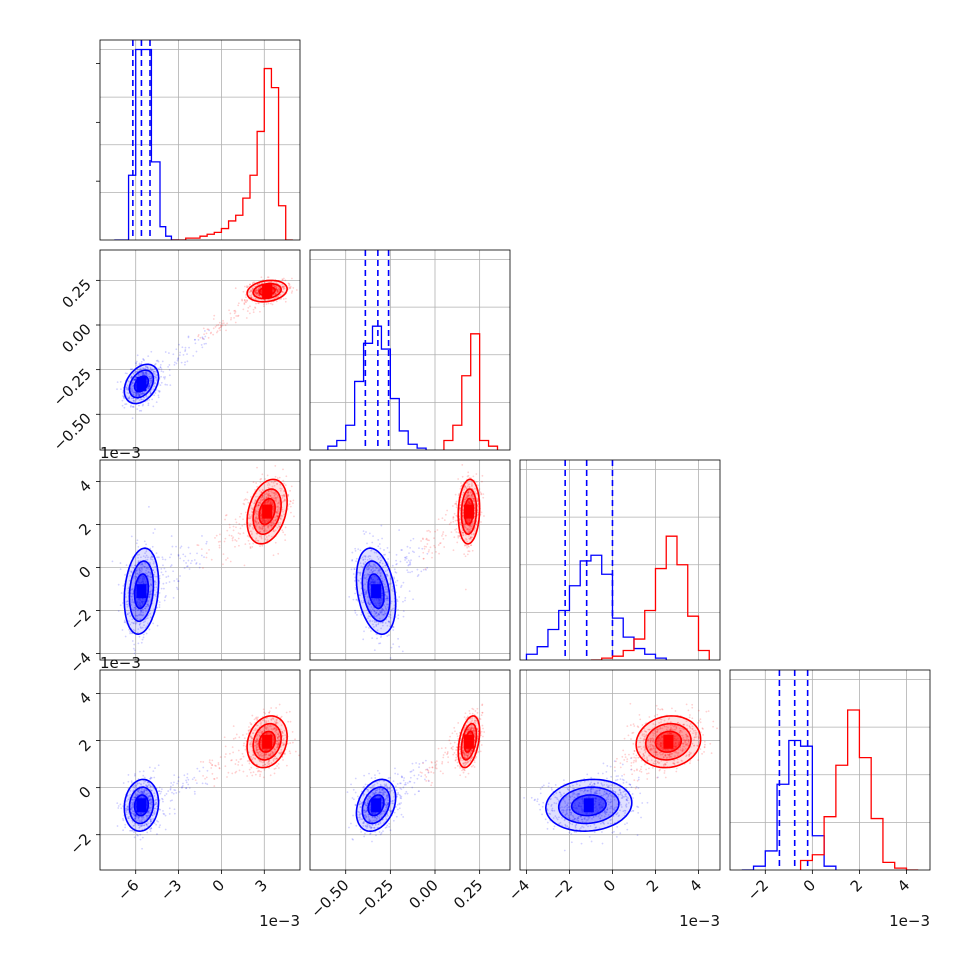 The width and height of the screenshot is (970, 974). I want to click on density-peak, so click(376, 591).